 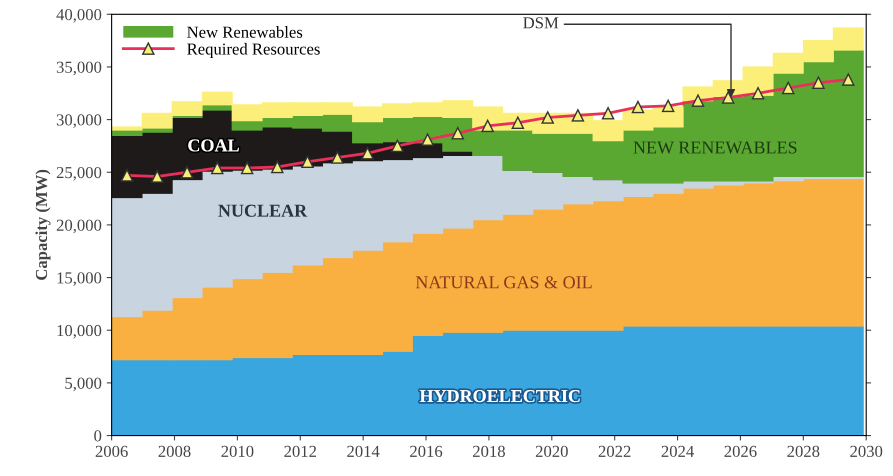 I want to click on x-tick-label: 2030, so click(x=866, y=451).